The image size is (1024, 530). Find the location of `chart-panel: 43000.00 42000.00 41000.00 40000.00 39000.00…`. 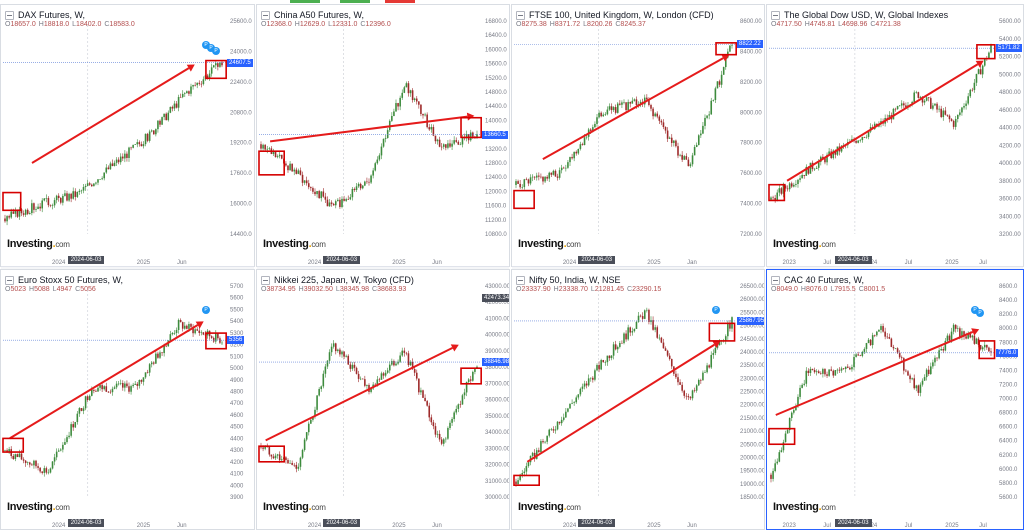

chart-panel: 43000.00 42000.00 41000.00 40000.00 39000.00… is located at coordinates (383, 399).